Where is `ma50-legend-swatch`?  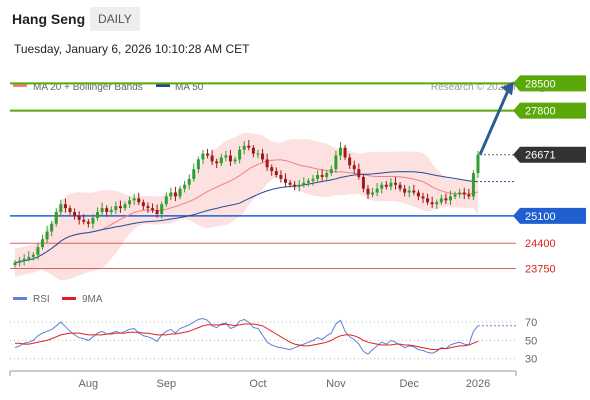
ma50-legend-swatch is located at coordinates (163, 85).